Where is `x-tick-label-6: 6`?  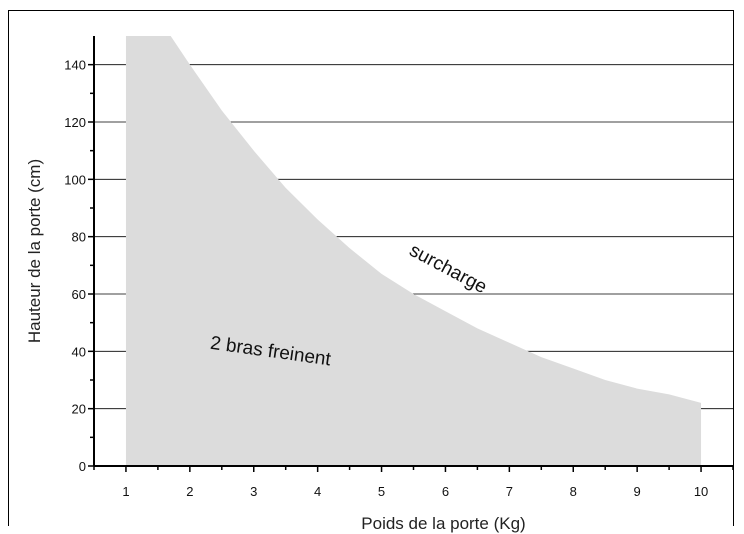
x-tick-label-6: 6 is located at coordinates (445, 491).